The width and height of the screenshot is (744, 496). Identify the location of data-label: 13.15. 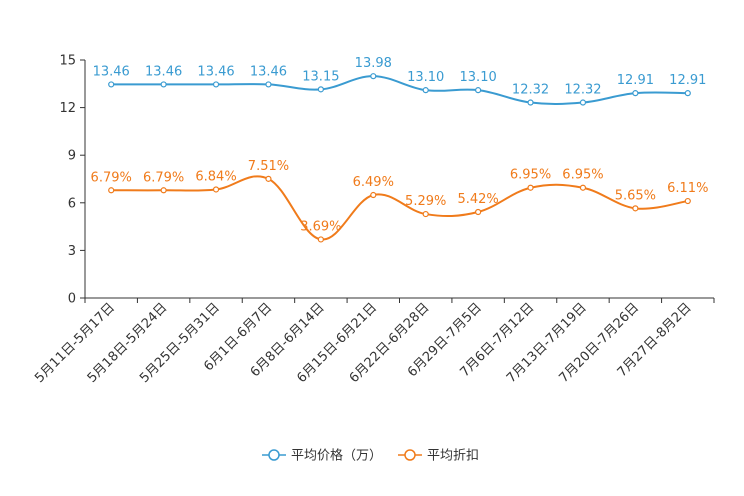
(320, 76).